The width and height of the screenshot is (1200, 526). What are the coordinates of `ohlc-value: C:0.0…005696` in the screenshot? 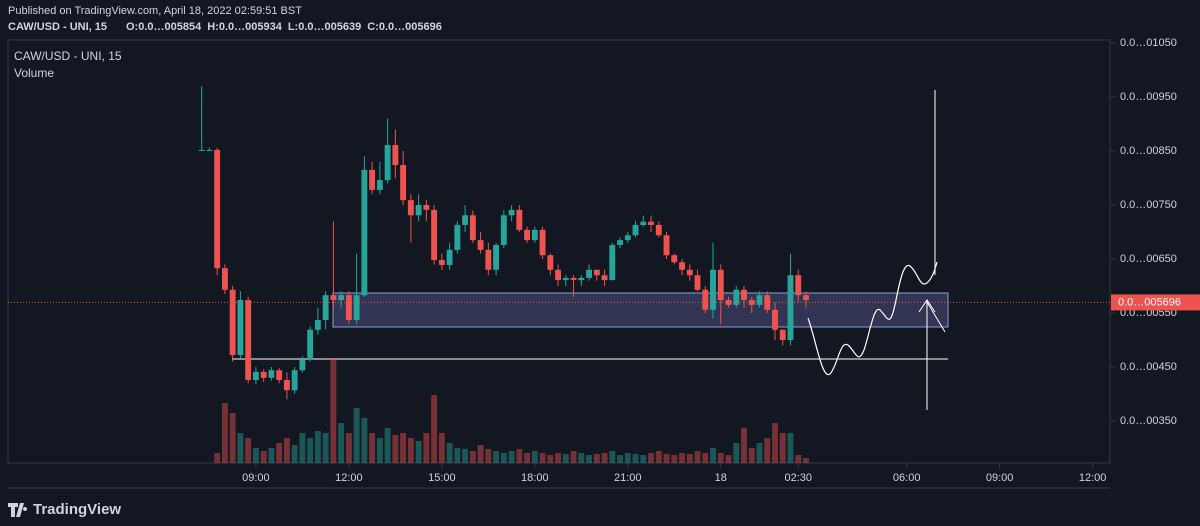 It's located at (404, 27).